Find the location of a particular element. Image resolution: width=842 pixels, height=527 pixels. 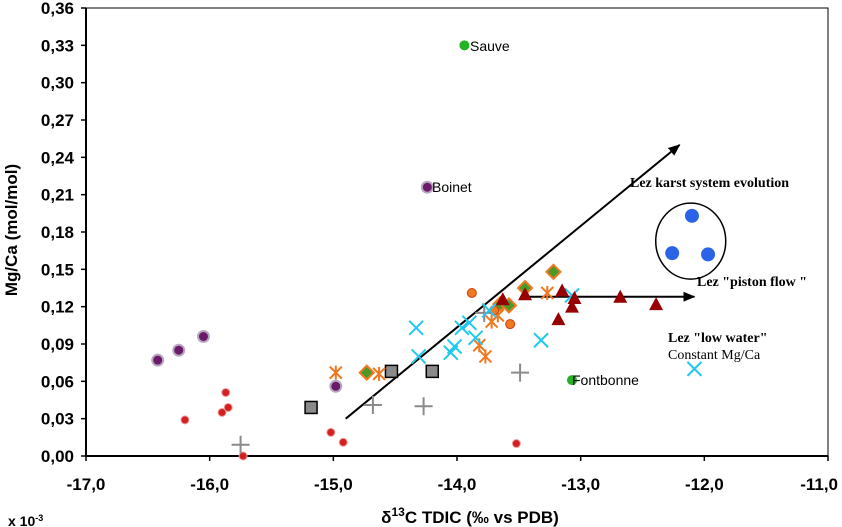

x-tick-label: -14,0 is located at coordinates (457, 484).